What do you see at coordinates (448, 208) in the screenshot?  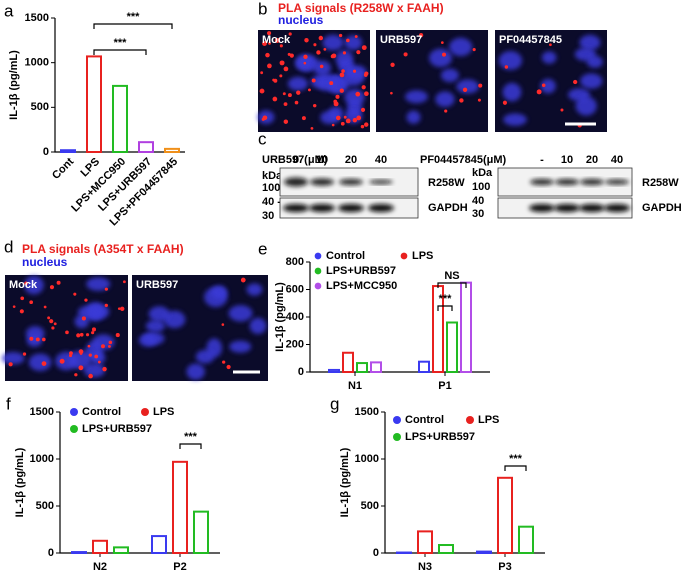 I see `band-label: GAPDH` at bounding box center [448, 208].